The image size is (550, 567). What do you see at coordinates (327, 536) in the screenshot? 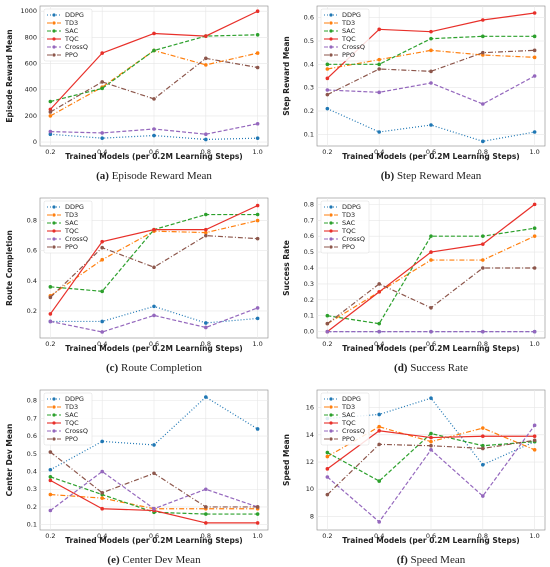
I see `x-tick-label: 0.2` at bounding box center [327, 536].